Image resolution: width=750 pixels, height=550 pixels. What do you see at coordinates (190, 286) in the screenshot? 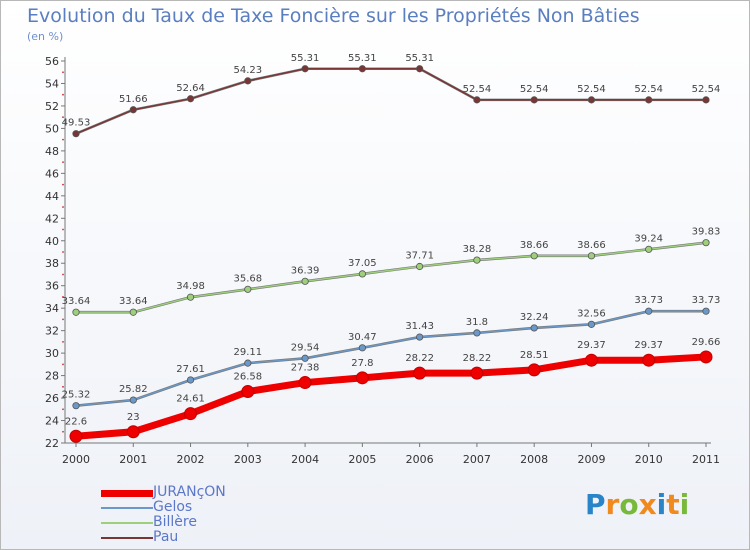
I see `data-label: 34.98` at bounding box center [190, 286].